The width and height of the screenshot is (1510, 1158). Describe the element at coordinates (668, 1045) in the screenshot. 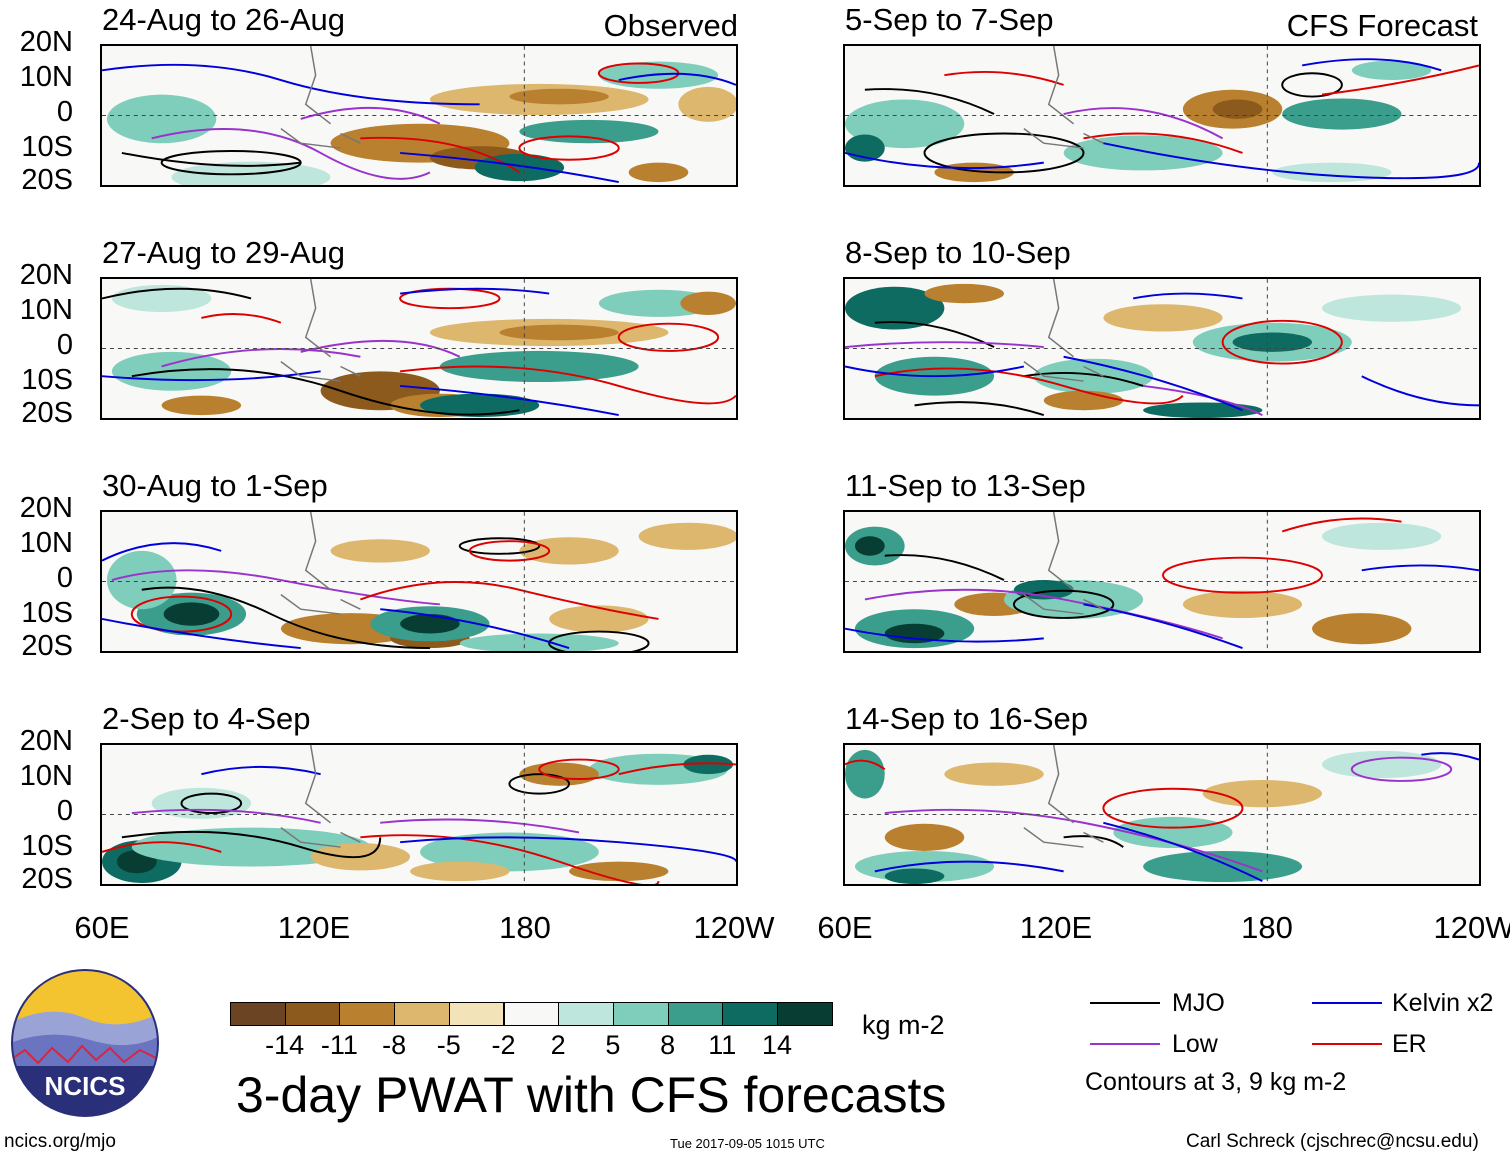

I see `colorbar-label-8: 8` at that location.